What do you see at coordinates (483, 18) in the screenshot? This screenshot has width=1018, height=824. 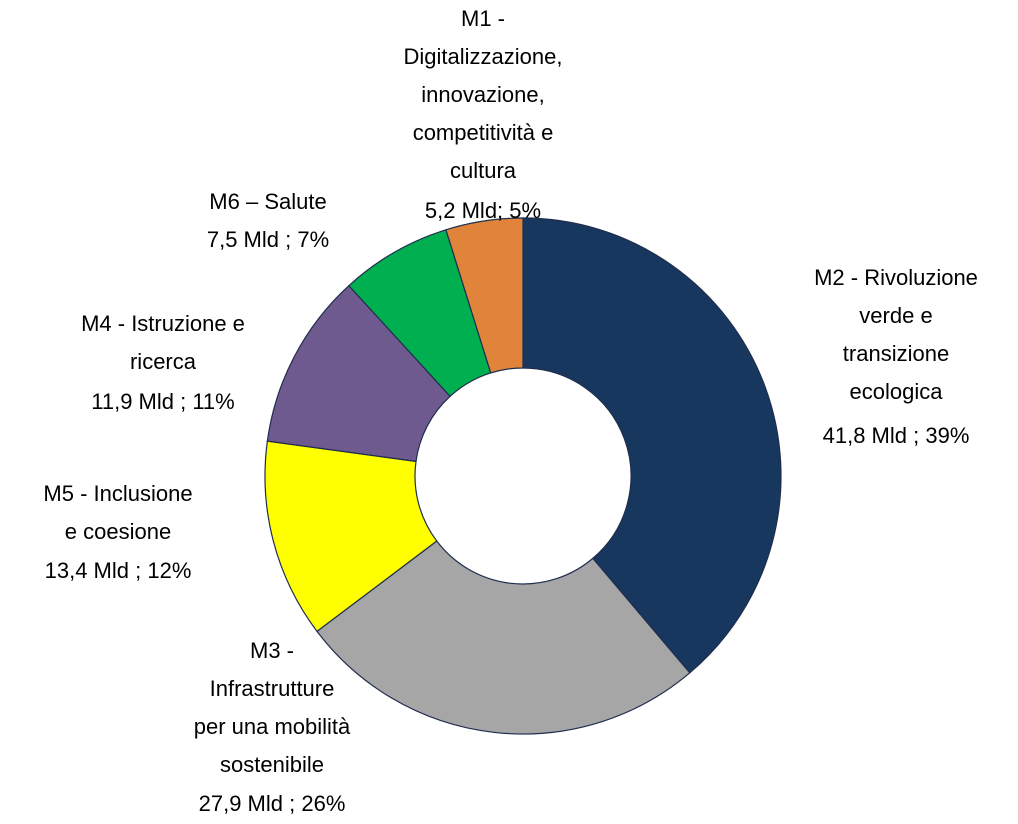 I see `category-label: M1 -` at bounding box center [483, 18].